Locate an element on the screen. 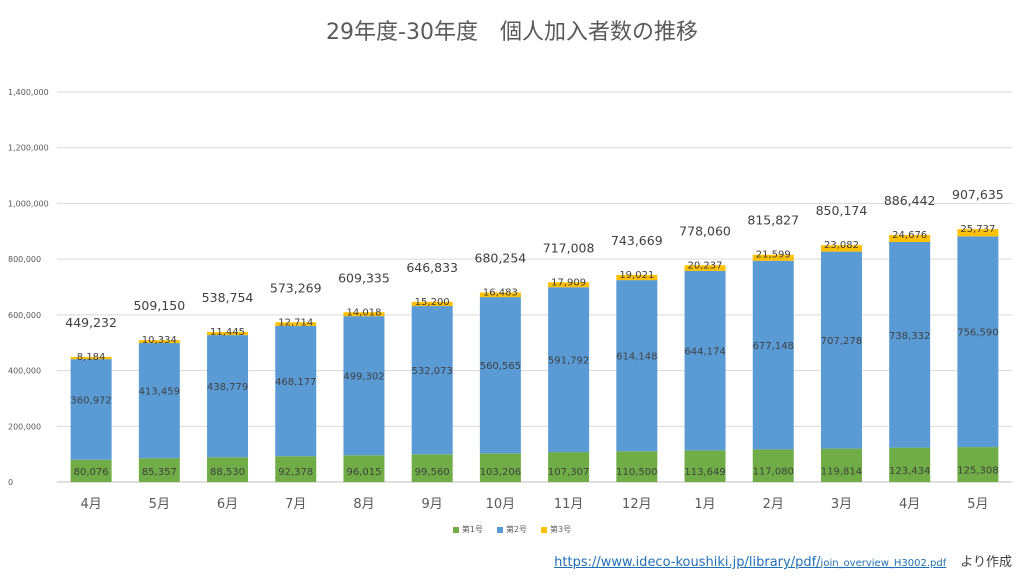 The width and height of the screenshot is (1024, 576). x-tick-label-9: 1月 is located at coordinates (704, 504).